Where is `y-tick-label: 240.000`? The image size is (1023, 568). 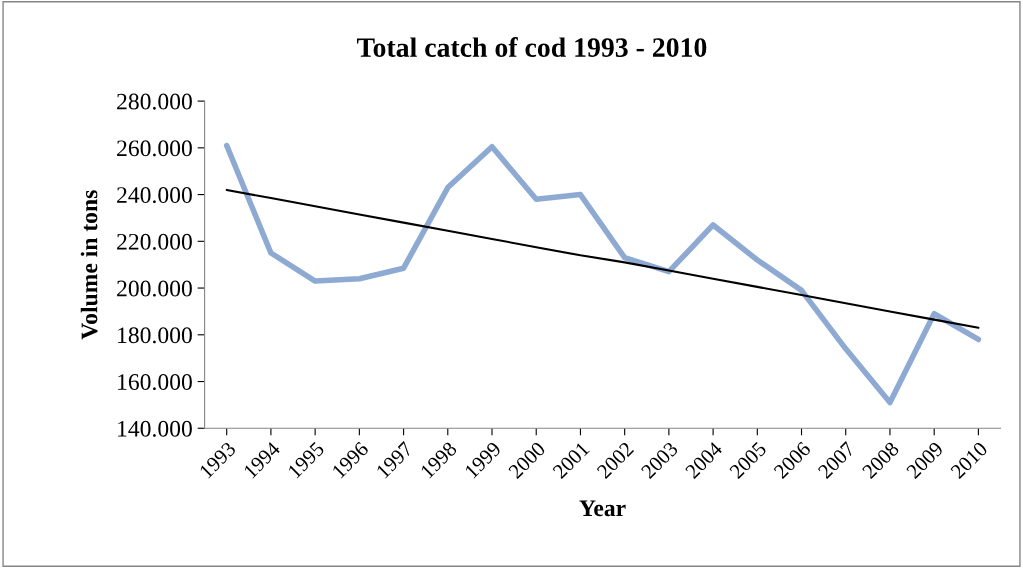 y-tick-label: 240.000 is located at coordinates (154, 195).